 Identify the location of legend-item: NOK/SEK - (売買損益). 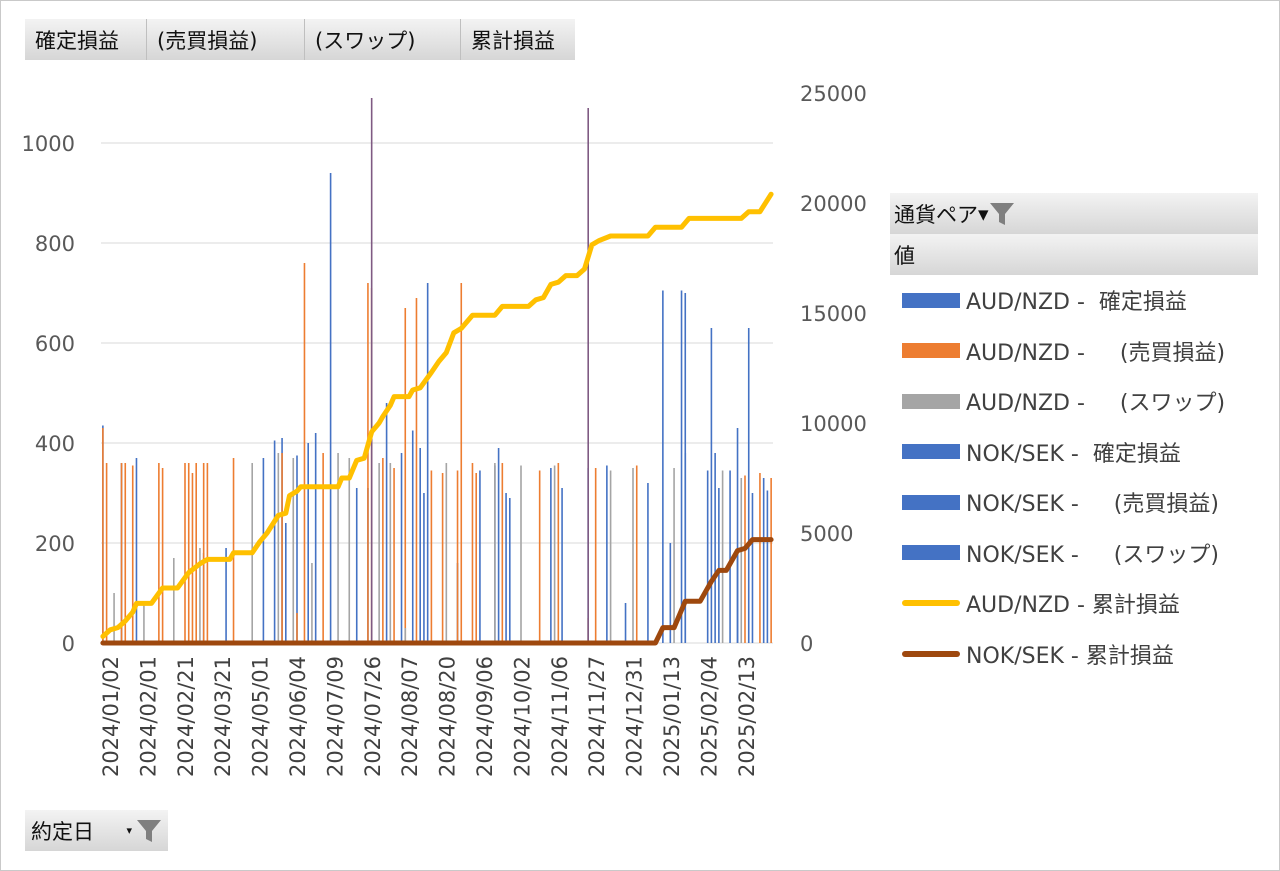
(1060, 502).